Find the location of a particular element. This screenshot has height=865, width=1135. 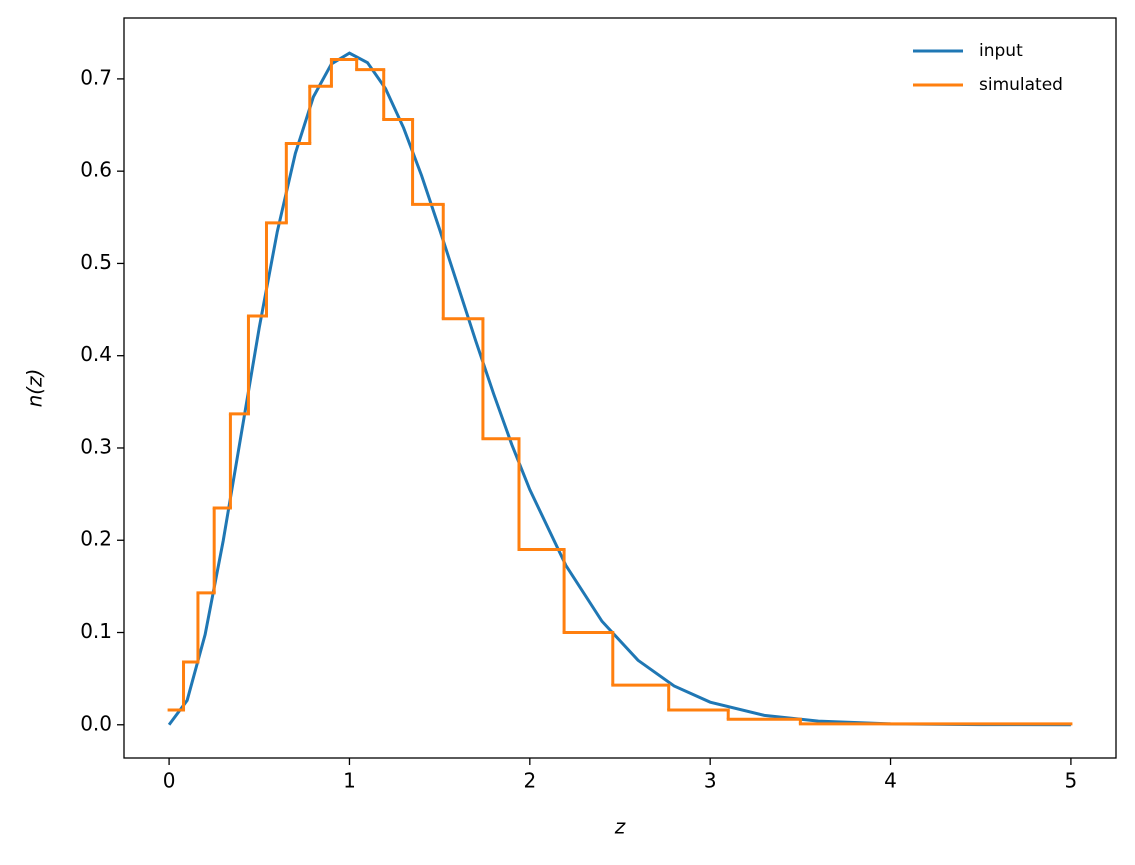

x-tick-label: 2 is located at coordinates (529, 781).